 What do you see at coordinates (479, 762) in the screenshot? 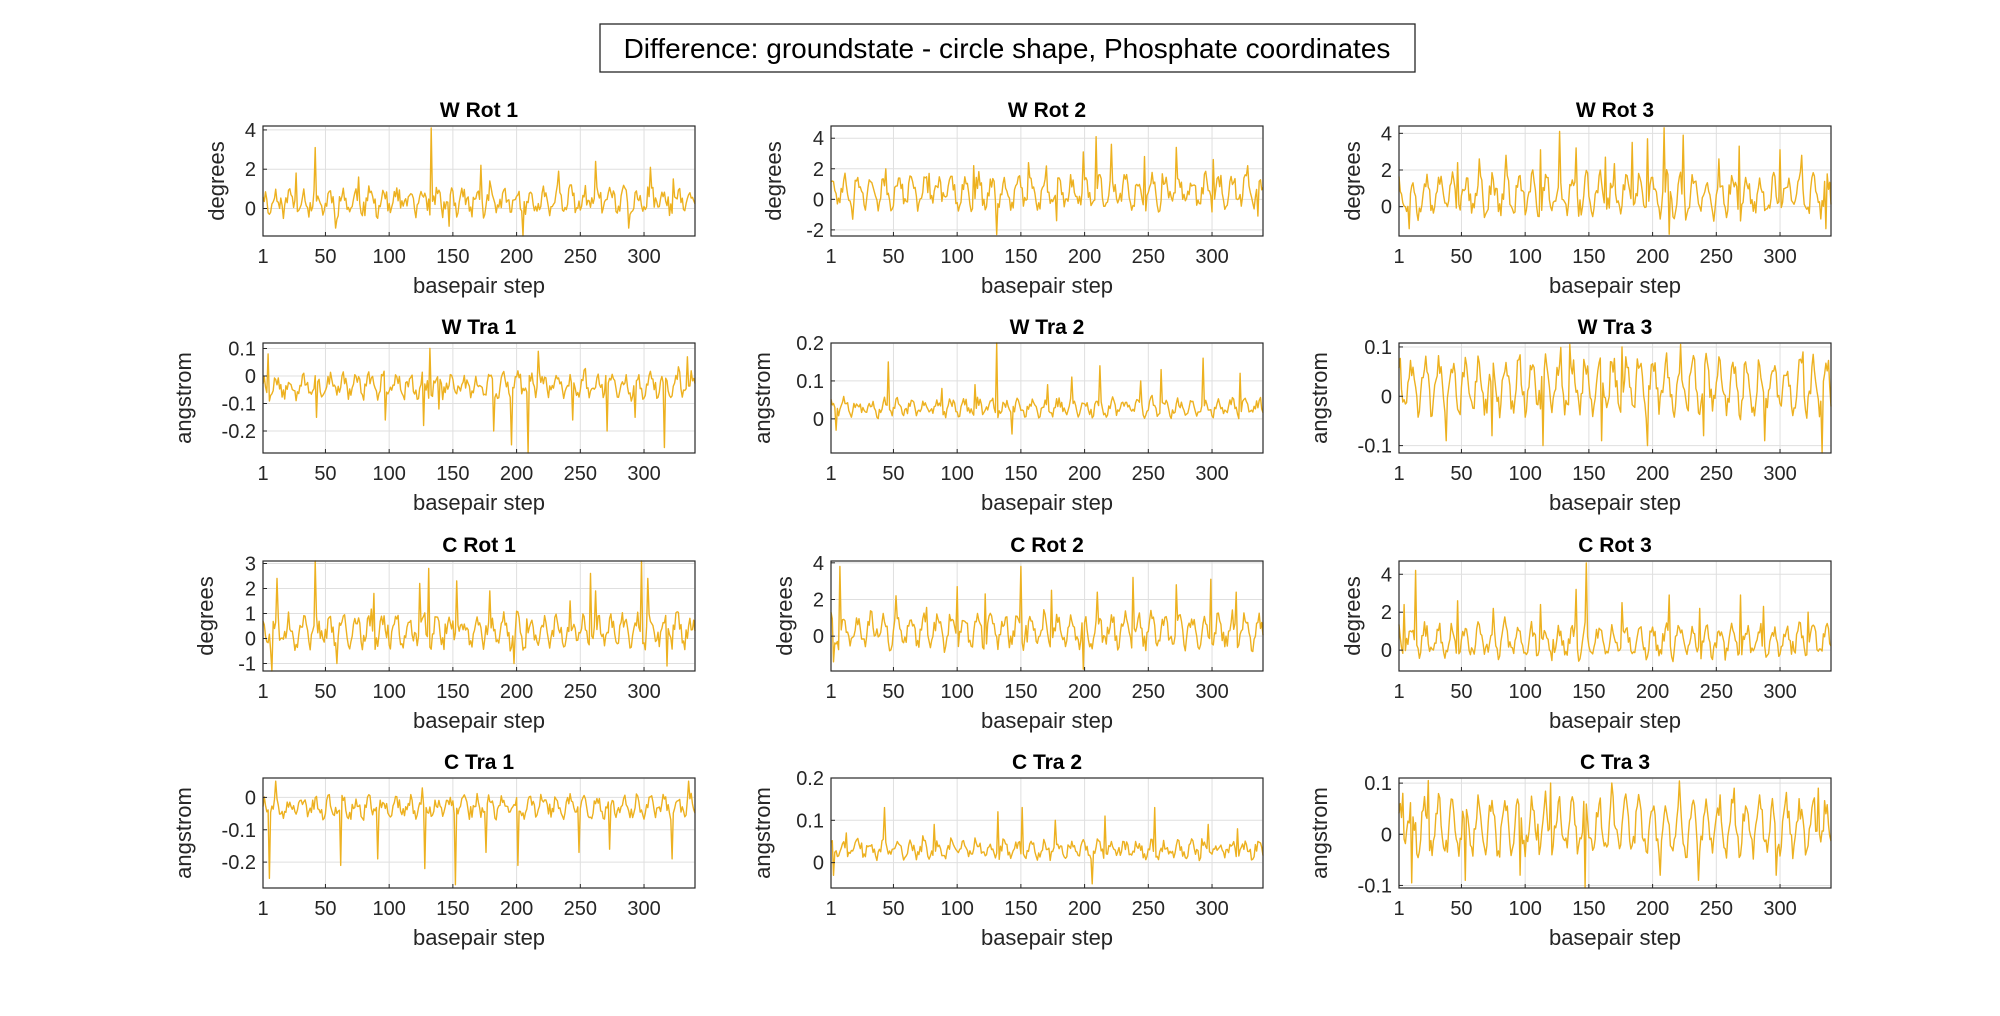
I see `subplot-title: C Tra 1` at bounding box center [479, 762].